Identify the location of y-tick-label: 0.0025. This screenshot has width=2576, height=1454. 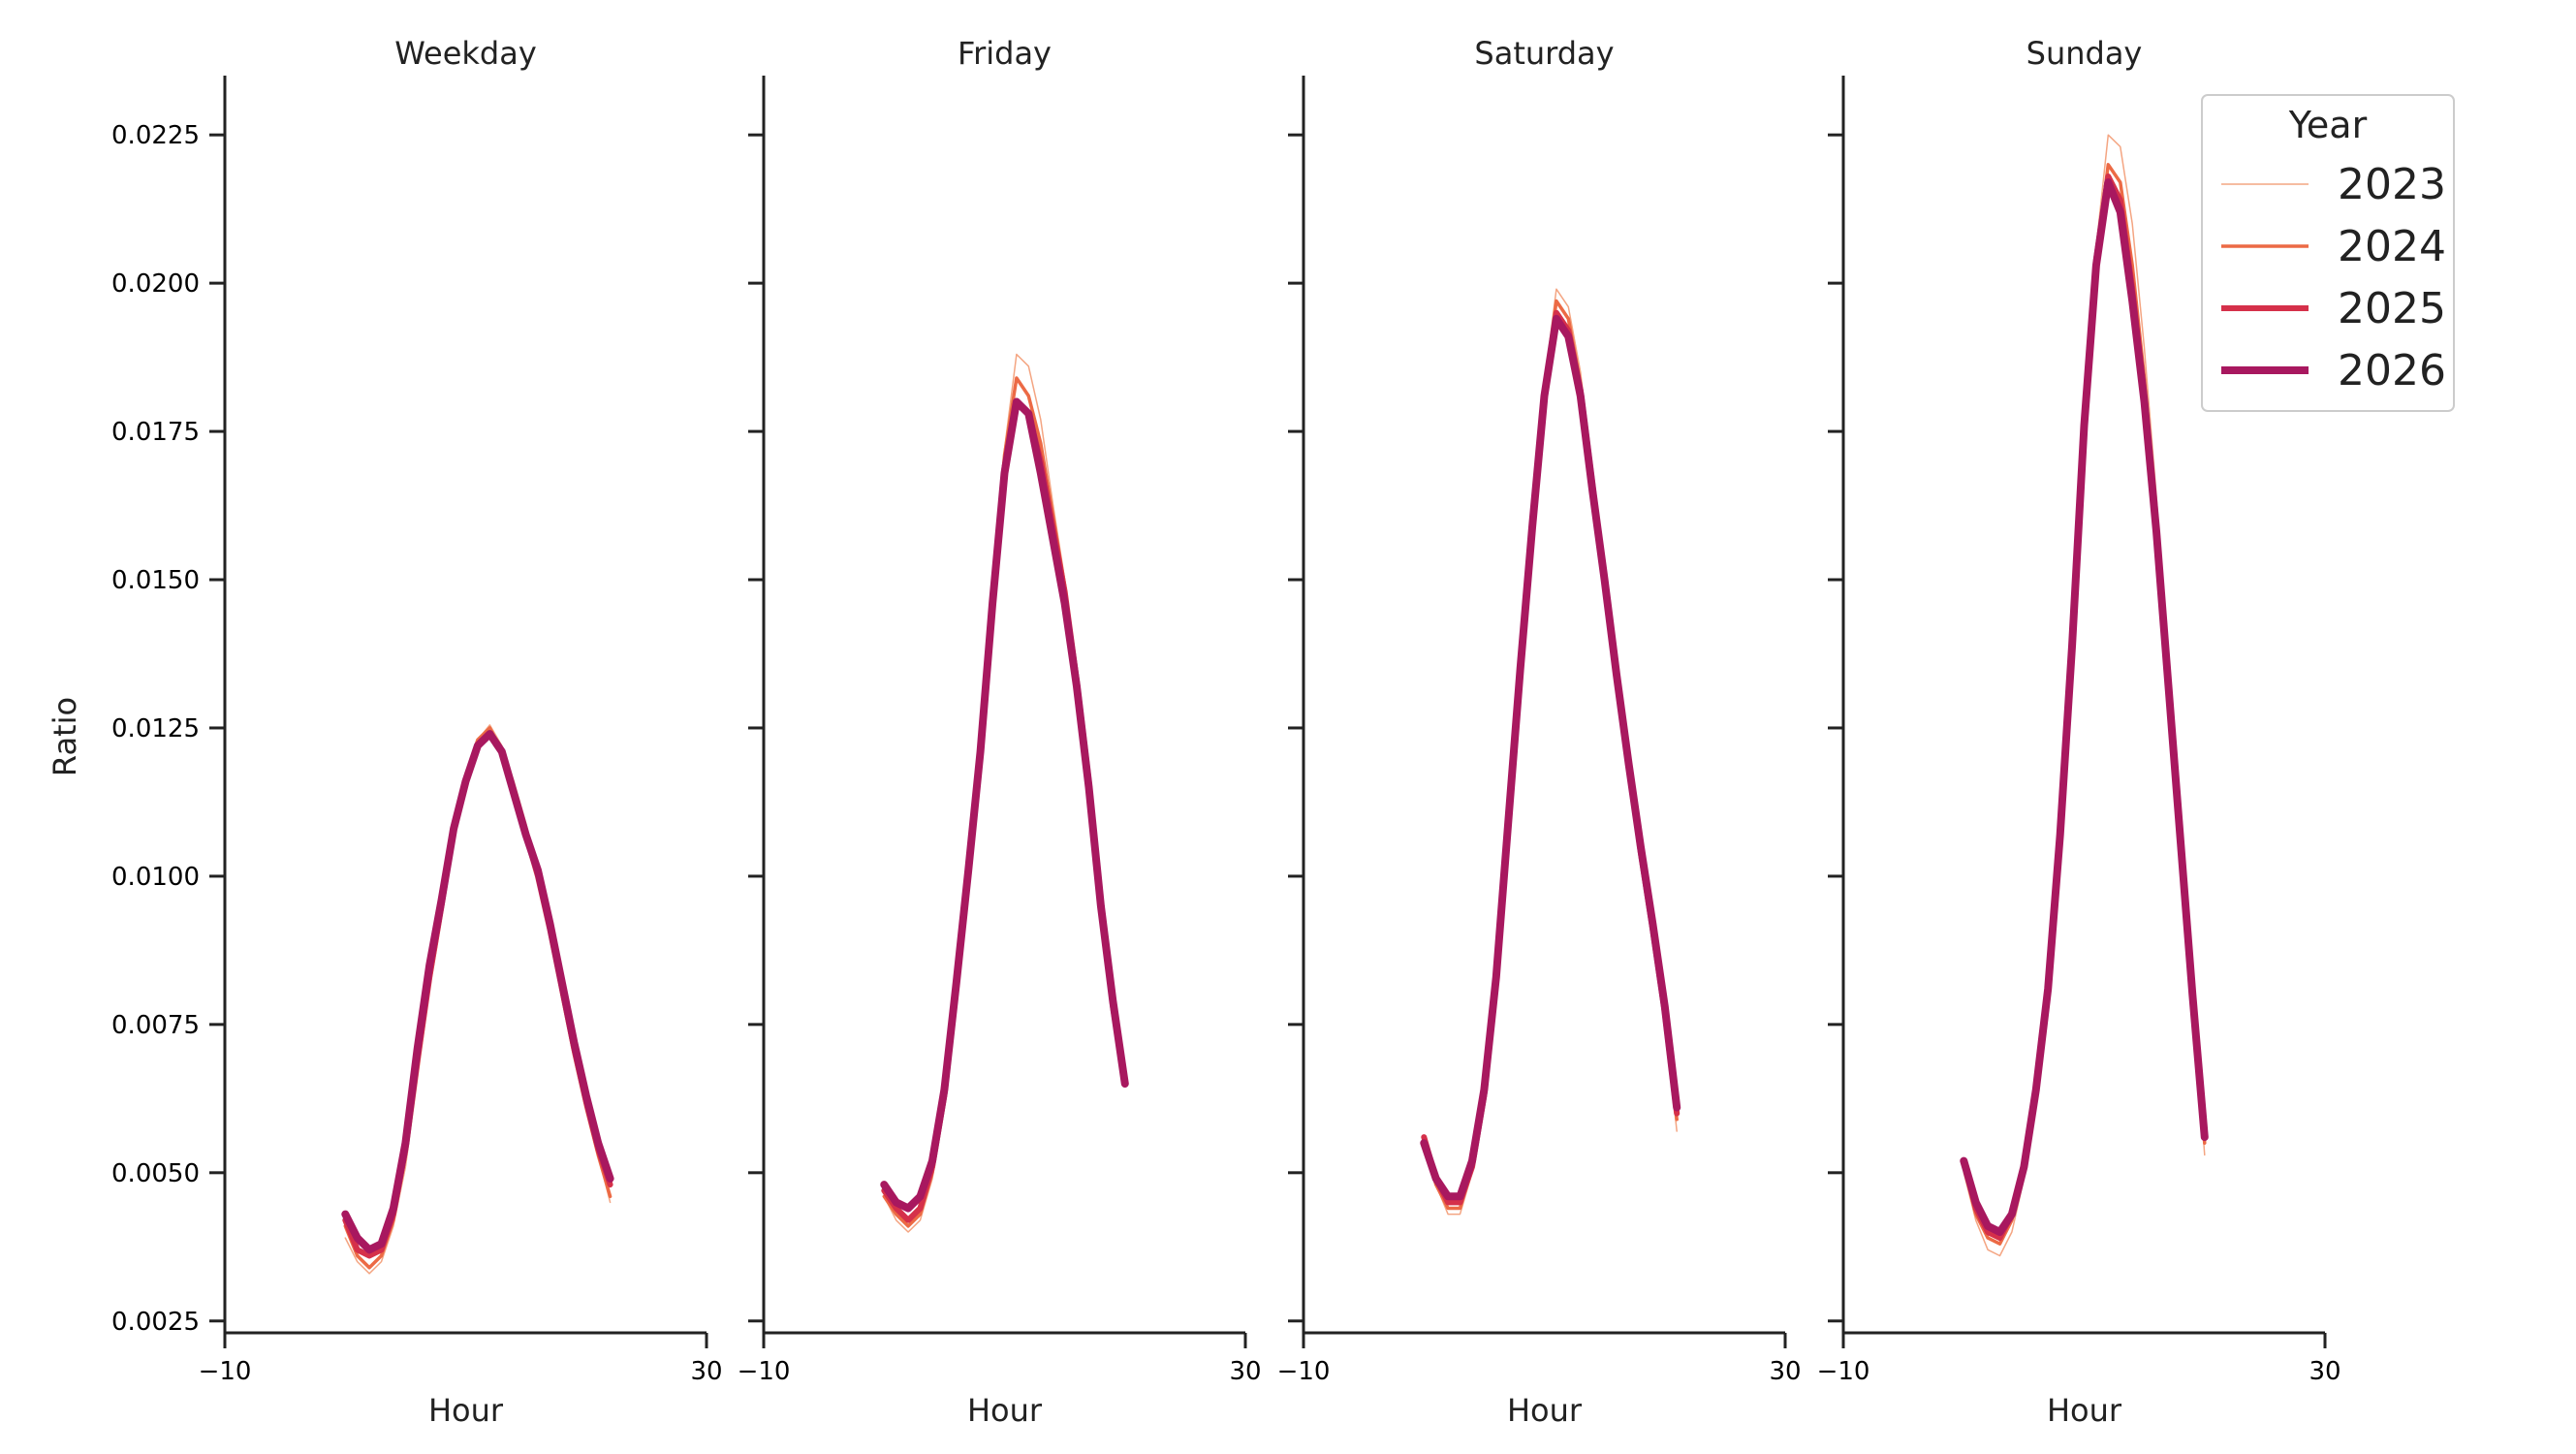
(155, 1322).